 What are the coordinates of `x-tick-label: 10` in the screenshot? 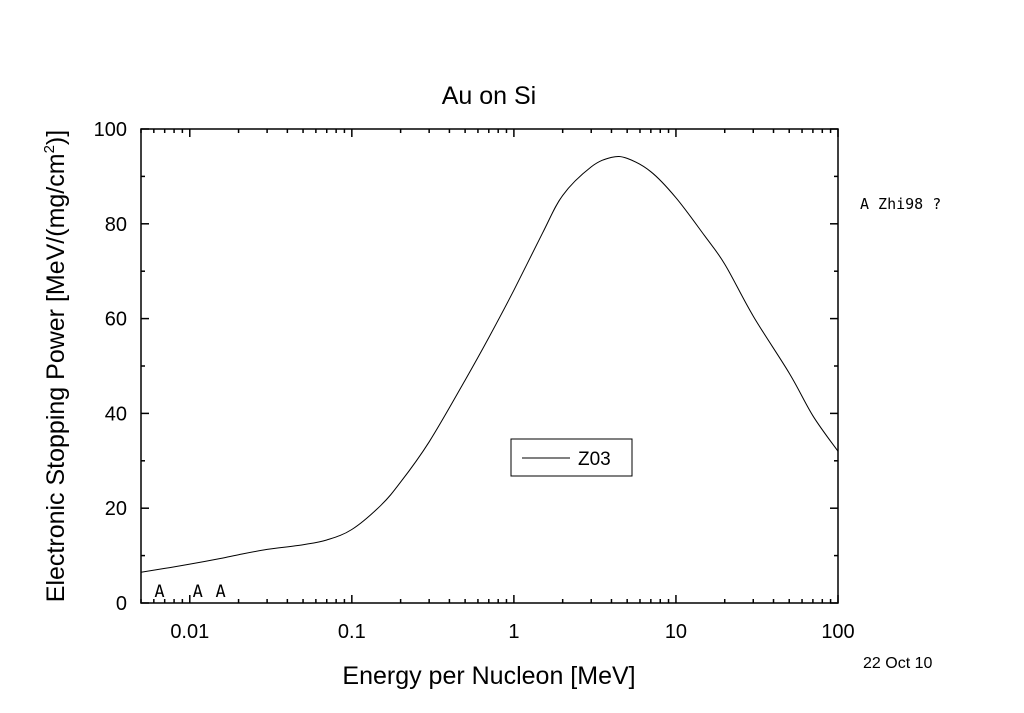 It's located at (676, 632).